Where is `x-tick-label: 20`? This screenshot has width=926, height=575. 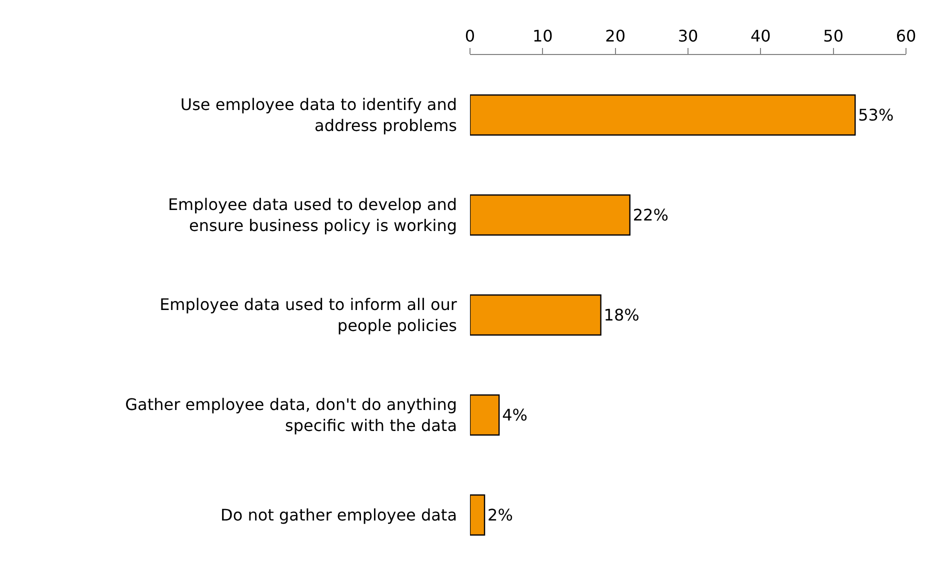 x-tick-label: 20 is located at coordinates (615, 36).